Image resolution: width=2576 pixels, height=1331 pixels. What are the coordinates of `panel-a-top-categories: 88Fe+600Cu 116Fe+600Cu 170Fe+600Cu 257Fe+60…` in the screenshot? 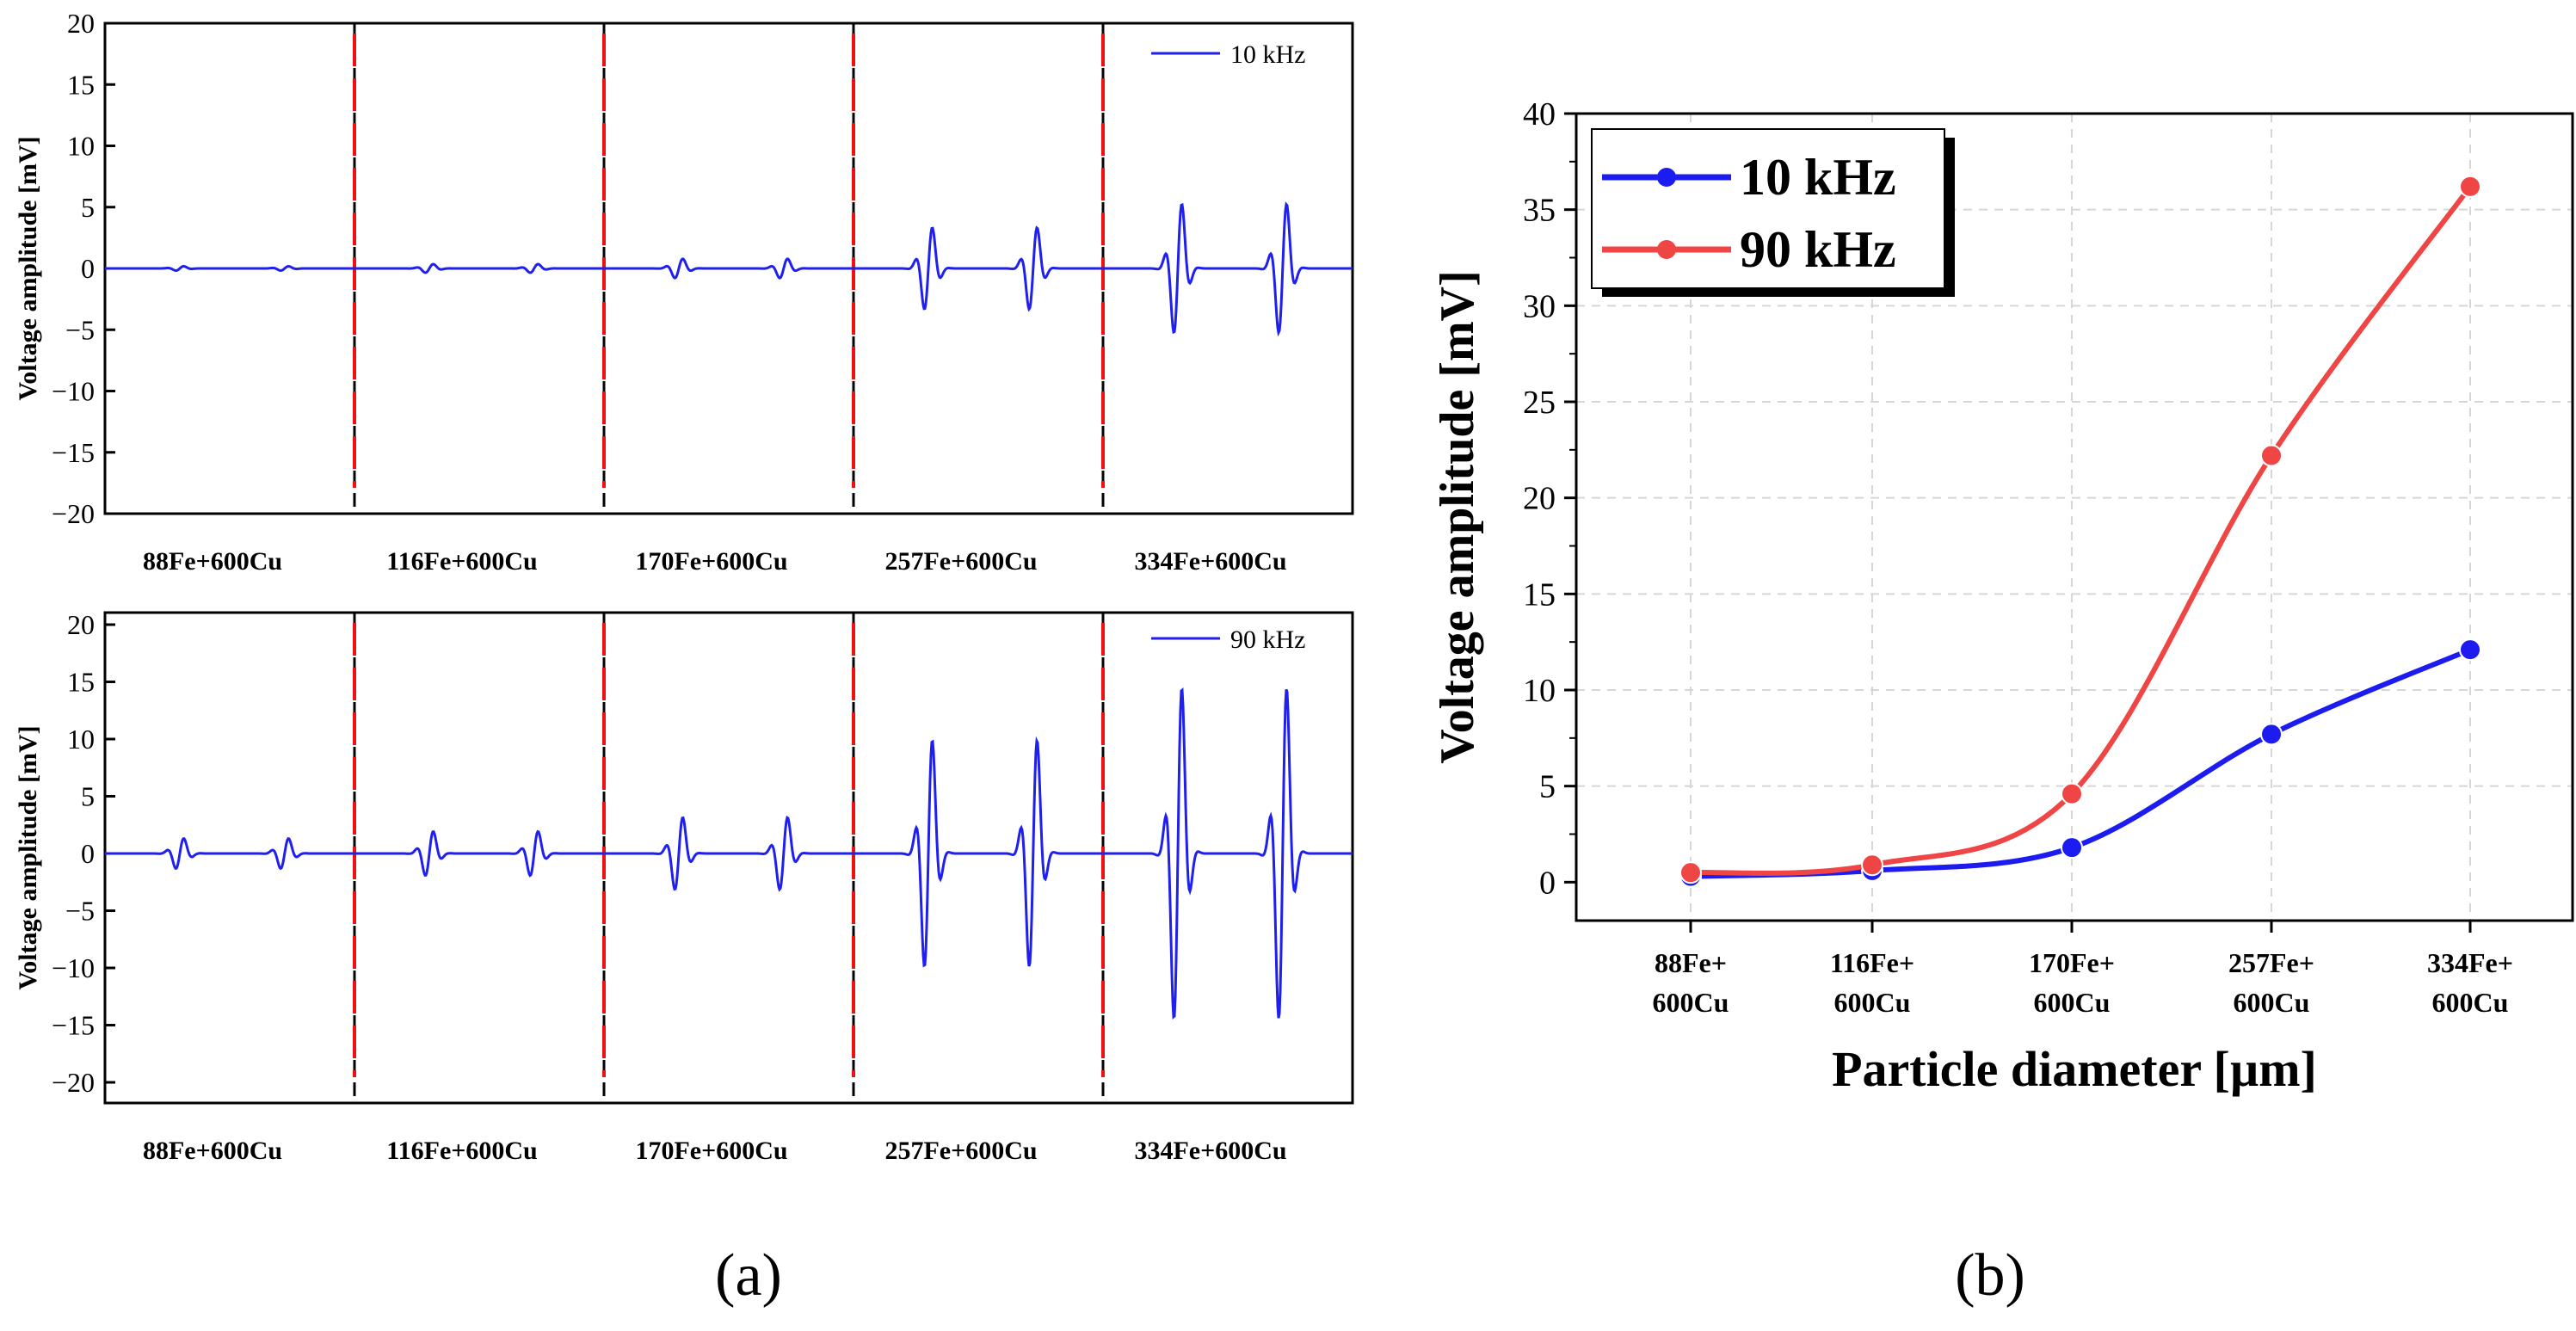 It's located at (715, 561).